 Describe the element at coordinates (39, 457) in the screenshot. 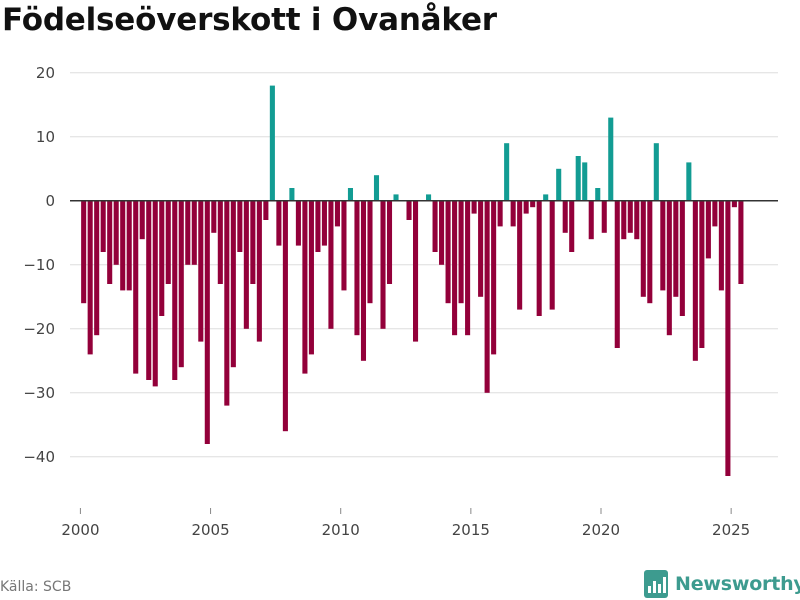

I see `y-tick-label: −40` at that location.